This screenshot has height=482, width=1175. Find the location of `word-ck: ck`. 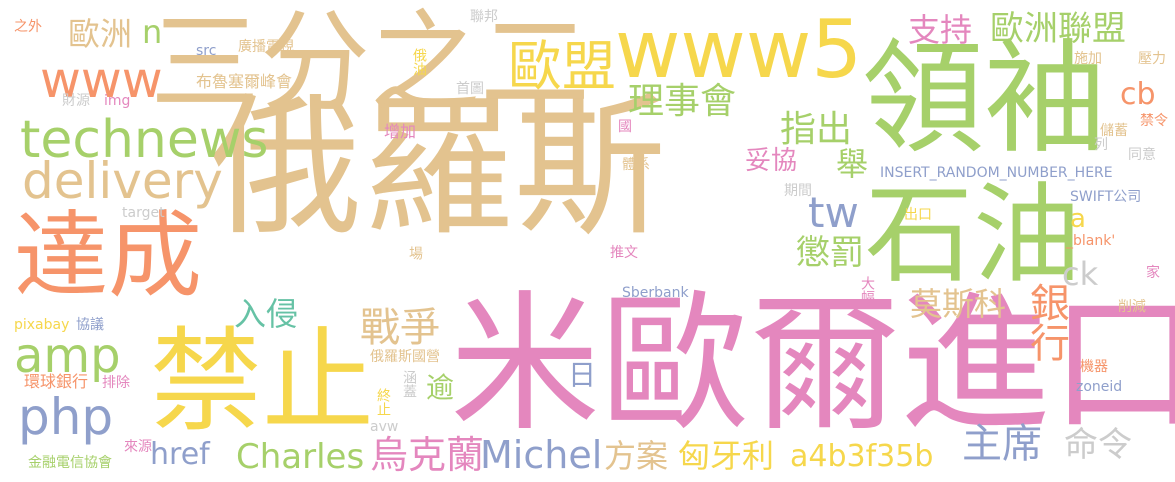

word-ck: ck is located at coordinates (1080, 274).